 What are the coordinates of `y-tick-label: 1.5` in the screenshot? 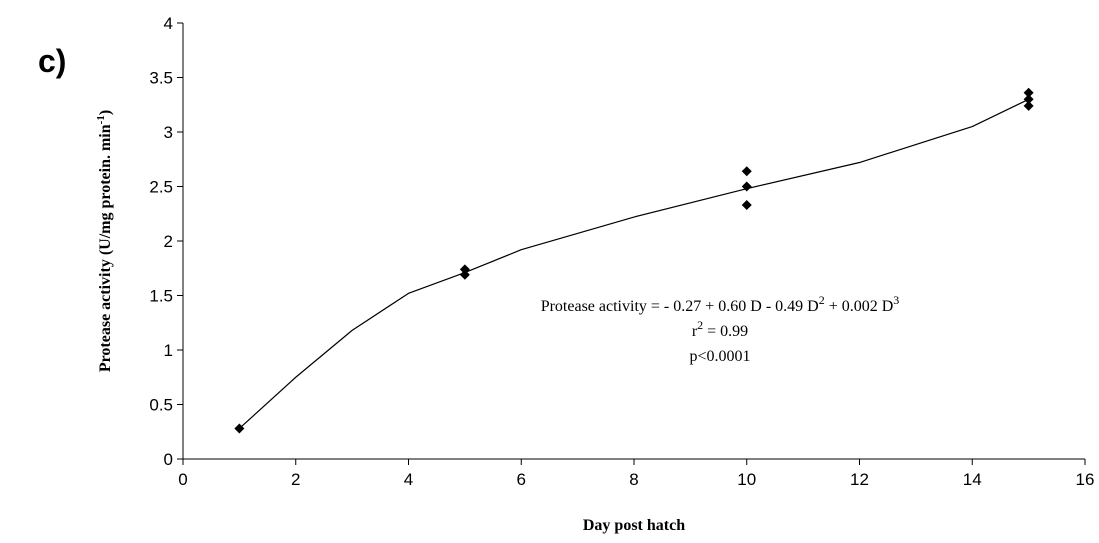 It's located at (161, 296).